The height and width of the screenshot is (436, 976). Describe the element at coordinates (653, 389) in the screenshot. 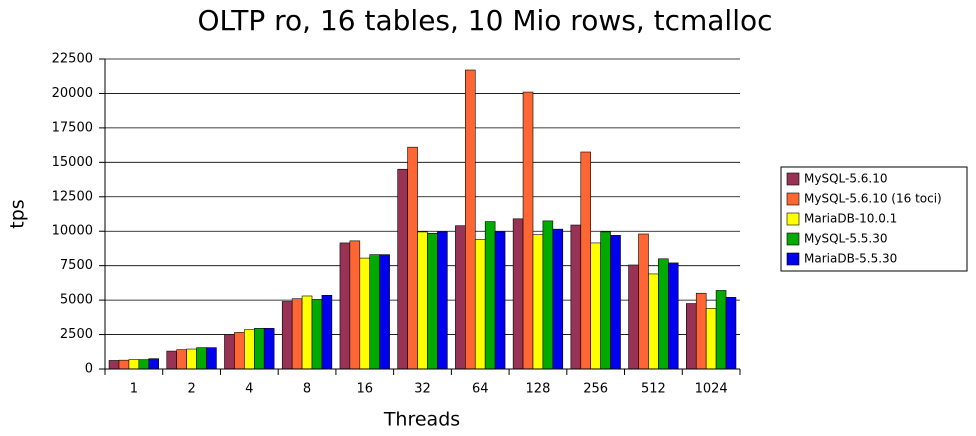

I see `x-tick-label: 512` at that location.